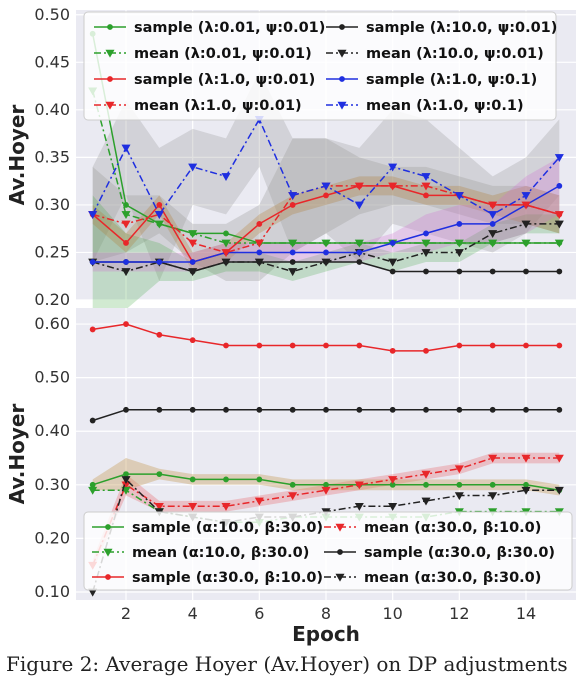  What do you see at coordinates (461, 28) in the screenshot?
I see `top-legend-label: sample (λ:10.0, ψ:0.01)` at bounding box center [461, 28].